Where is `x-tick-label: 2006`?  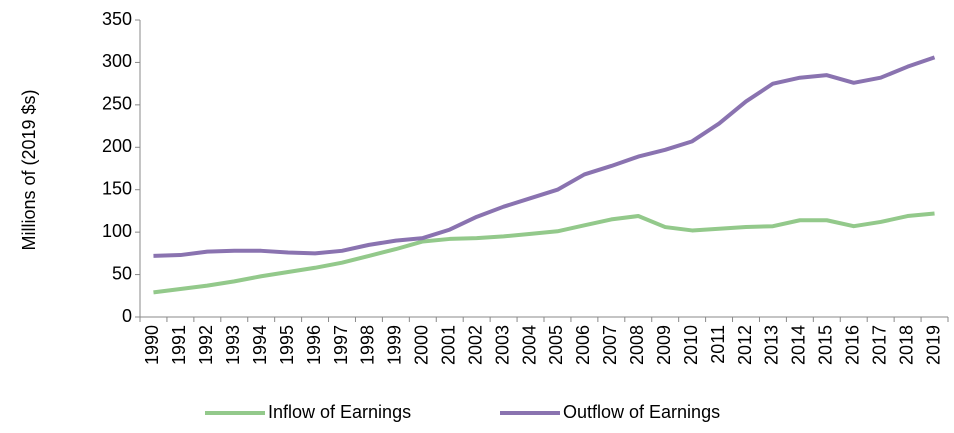 x-tick-label: 2006 is located at coordinates (583, 345).